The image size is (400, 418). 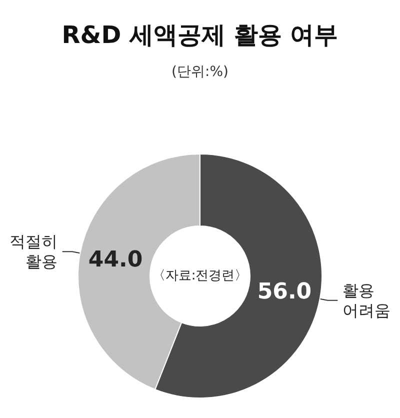 I want to click on slice-label: 활용 어려움, so click(x=366, y=300).